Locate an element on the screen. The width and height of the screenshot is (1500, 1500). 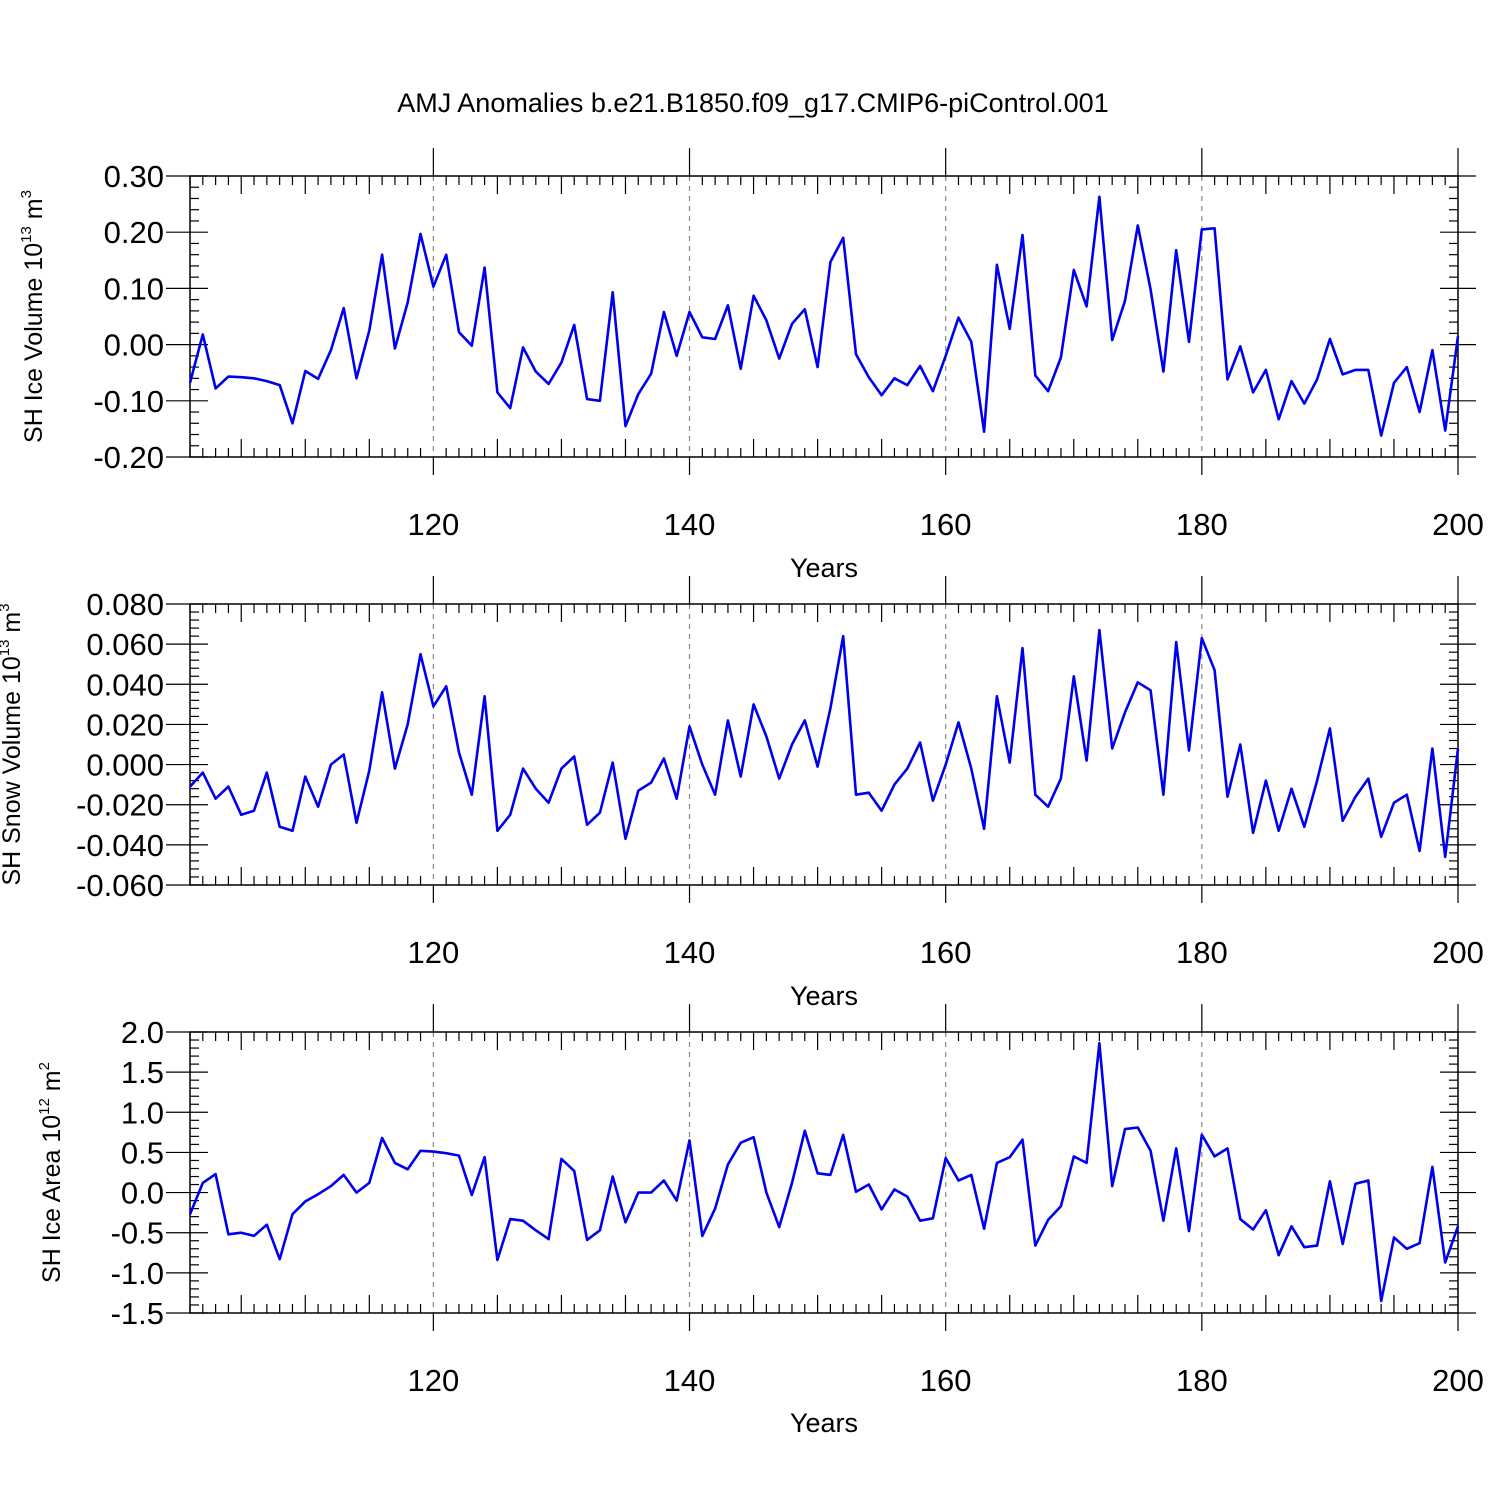
y-tick-label: 0.040 is located at coordinates (125, 684).